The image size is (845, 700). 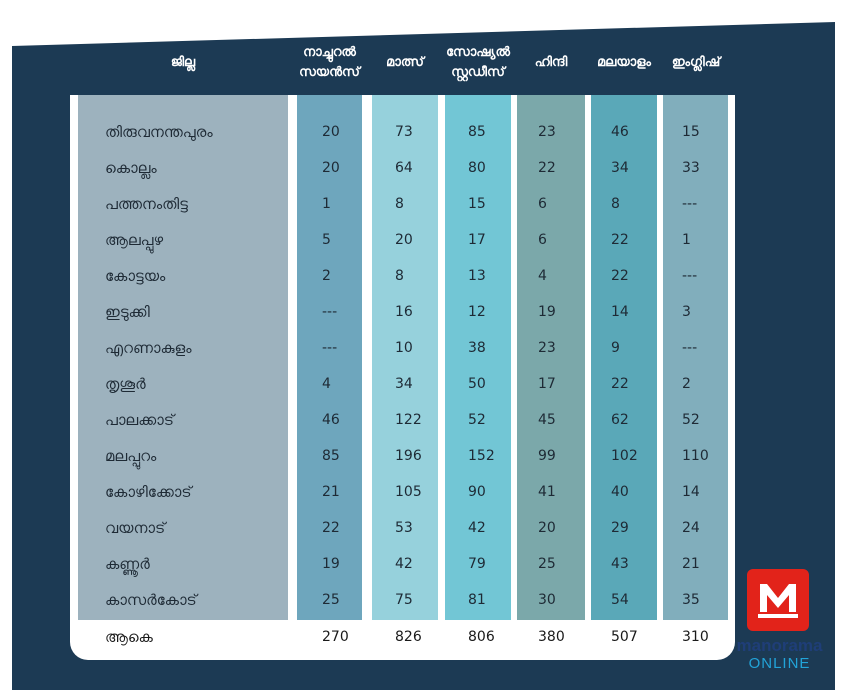 What do you see at coordinates (404, 600) in the screenshot?
I see `maths-value: 75` at bounding box center [404, 600].